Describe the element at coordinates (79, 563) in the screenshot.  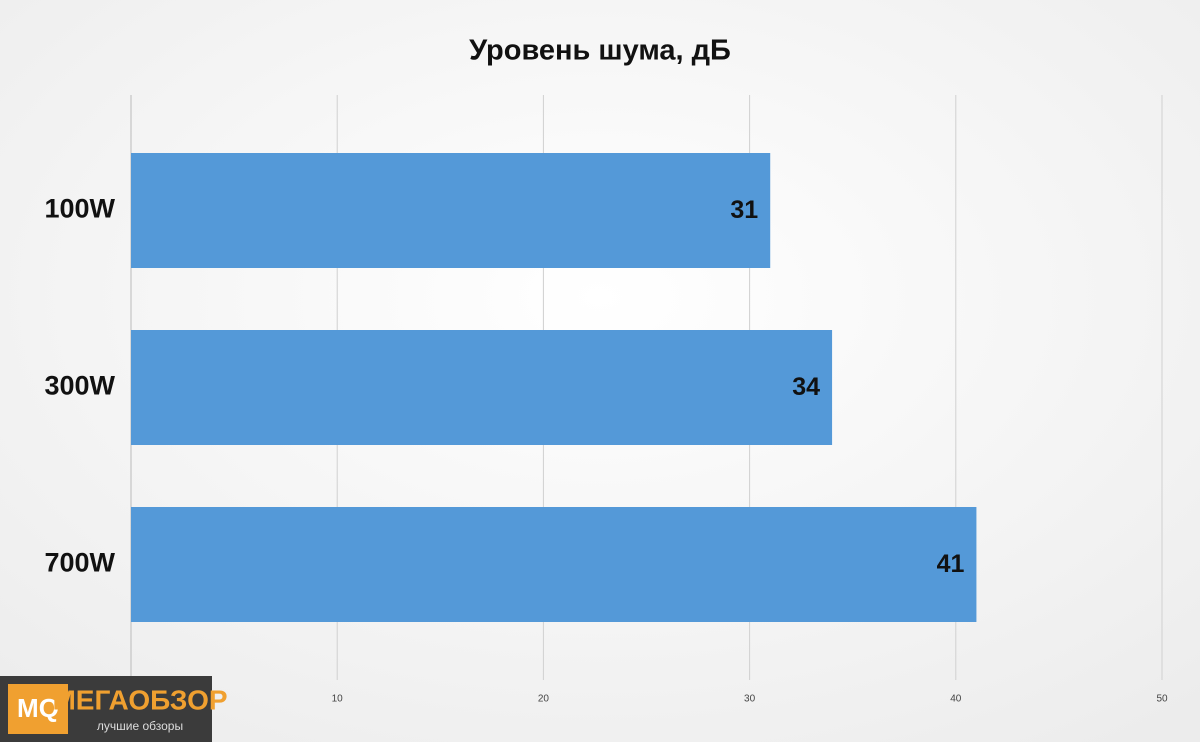
I see `y-tick-label: 700W` at that location.